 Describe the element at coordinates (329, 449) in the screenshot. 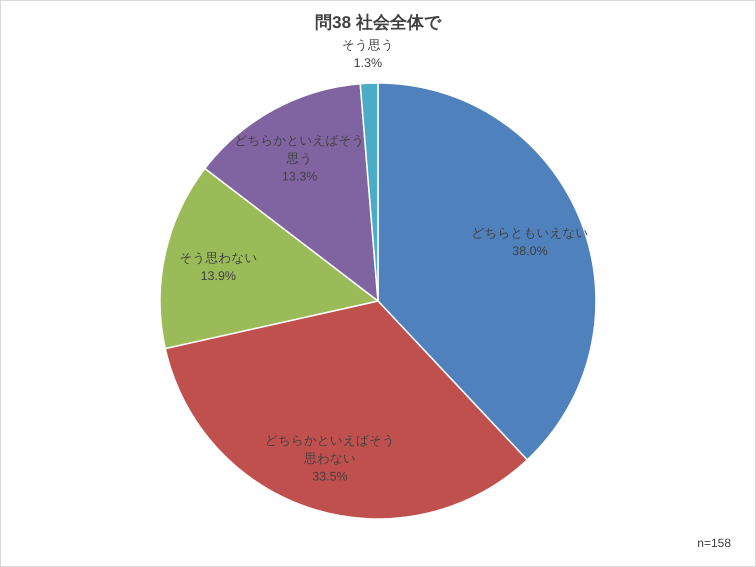

I see `slice-label: どちらかといえばそう思わない` at that location.